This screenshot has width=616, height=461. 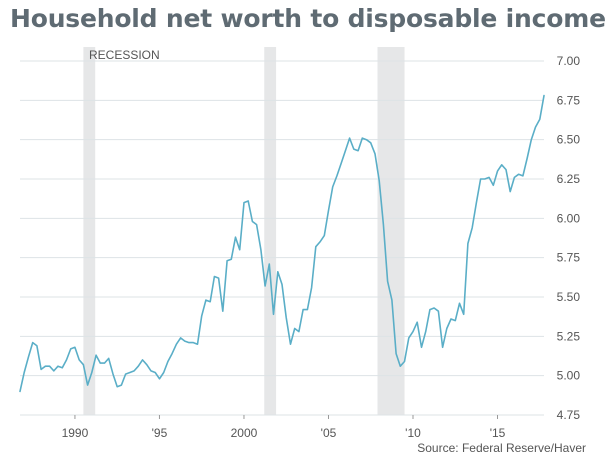 I want to click on y-tick-label-6.00: 6.00, so click(x=569, y=218).